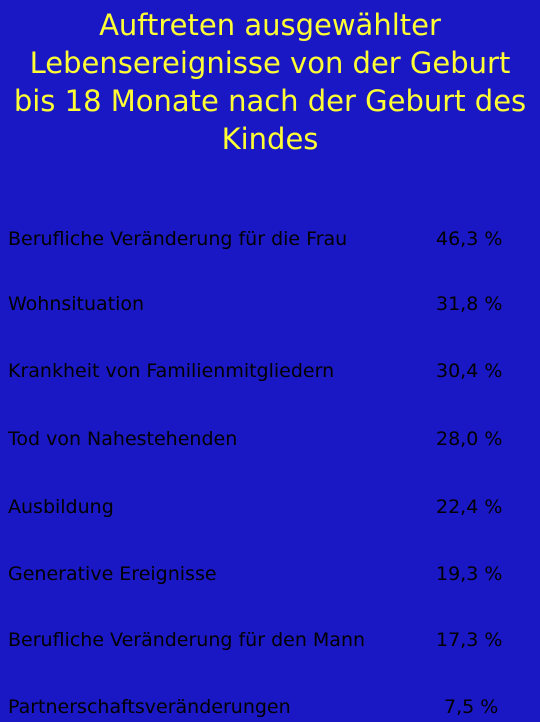 This screenshot has width=540, height=722. Describe the element at coordinates (178, 239) in the screenshot. I see `event-label: Berufliche Veränderung für die Frau` at that location.